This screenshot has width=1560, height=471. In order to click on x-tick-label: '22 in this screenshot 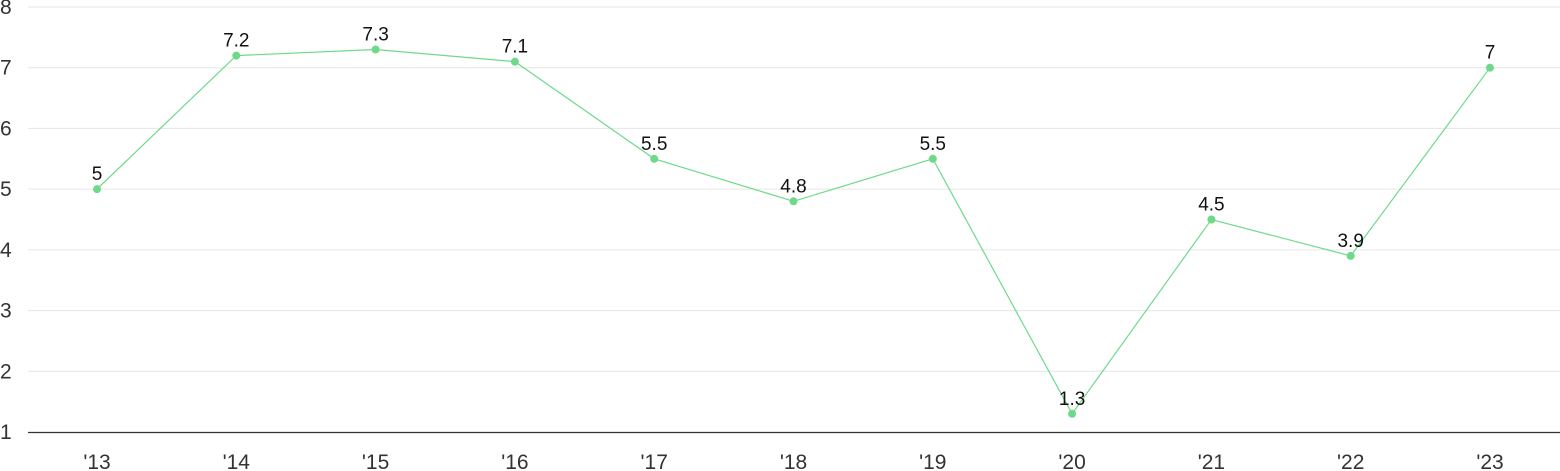, I will do `click(1350, 461)`.